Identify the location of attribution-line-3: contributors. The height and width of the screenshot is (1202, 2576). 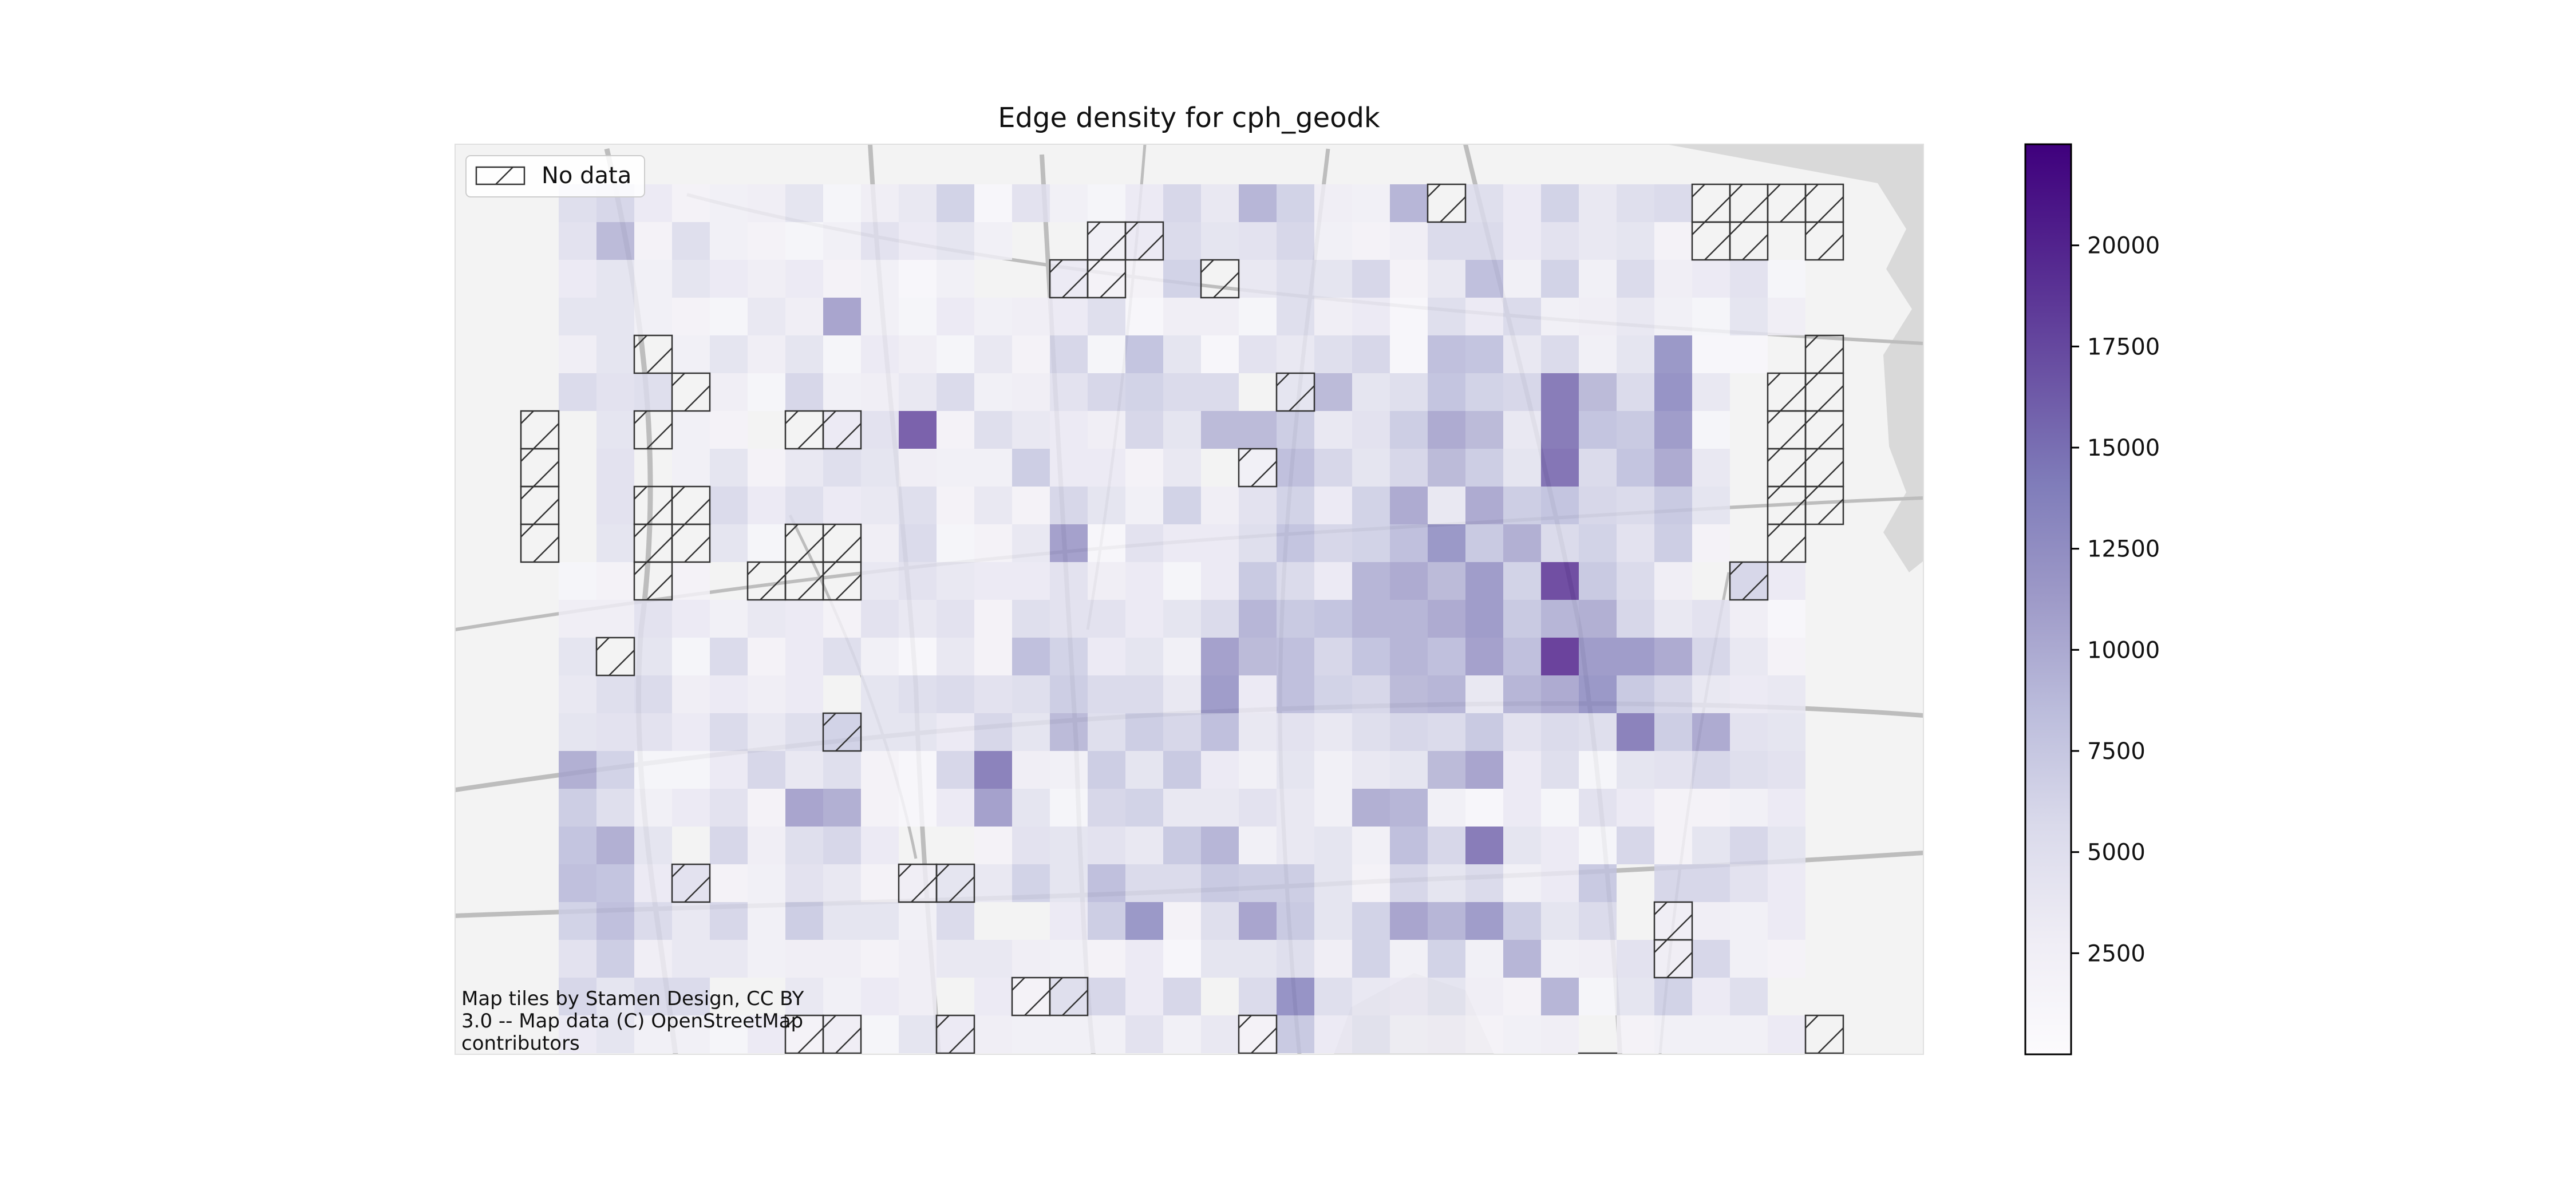
(520, 1044).